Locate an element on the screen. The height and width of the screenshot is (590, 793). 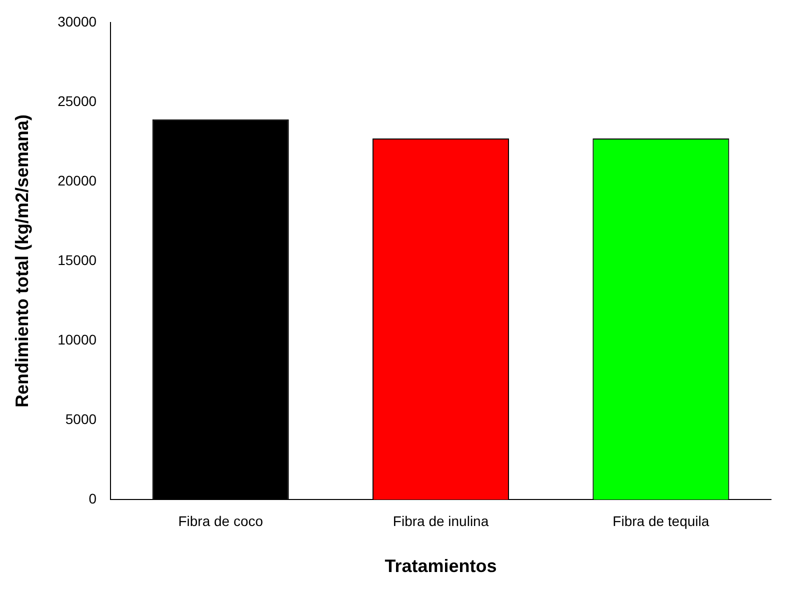
y-tick-label: 15000 is located at coordinates (77, 260).